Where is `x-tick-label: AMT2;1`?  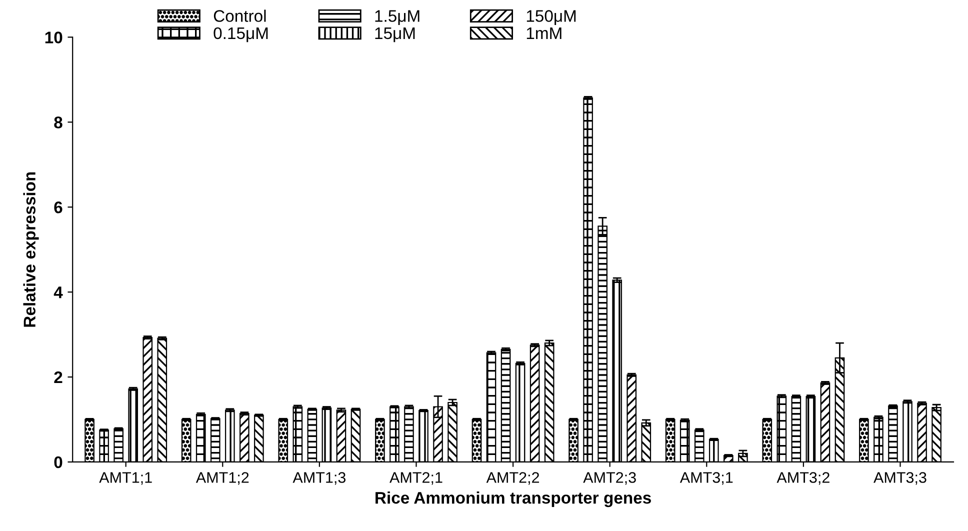
x-tick-label: AMT2;1 is located at coordinates (416, 478).